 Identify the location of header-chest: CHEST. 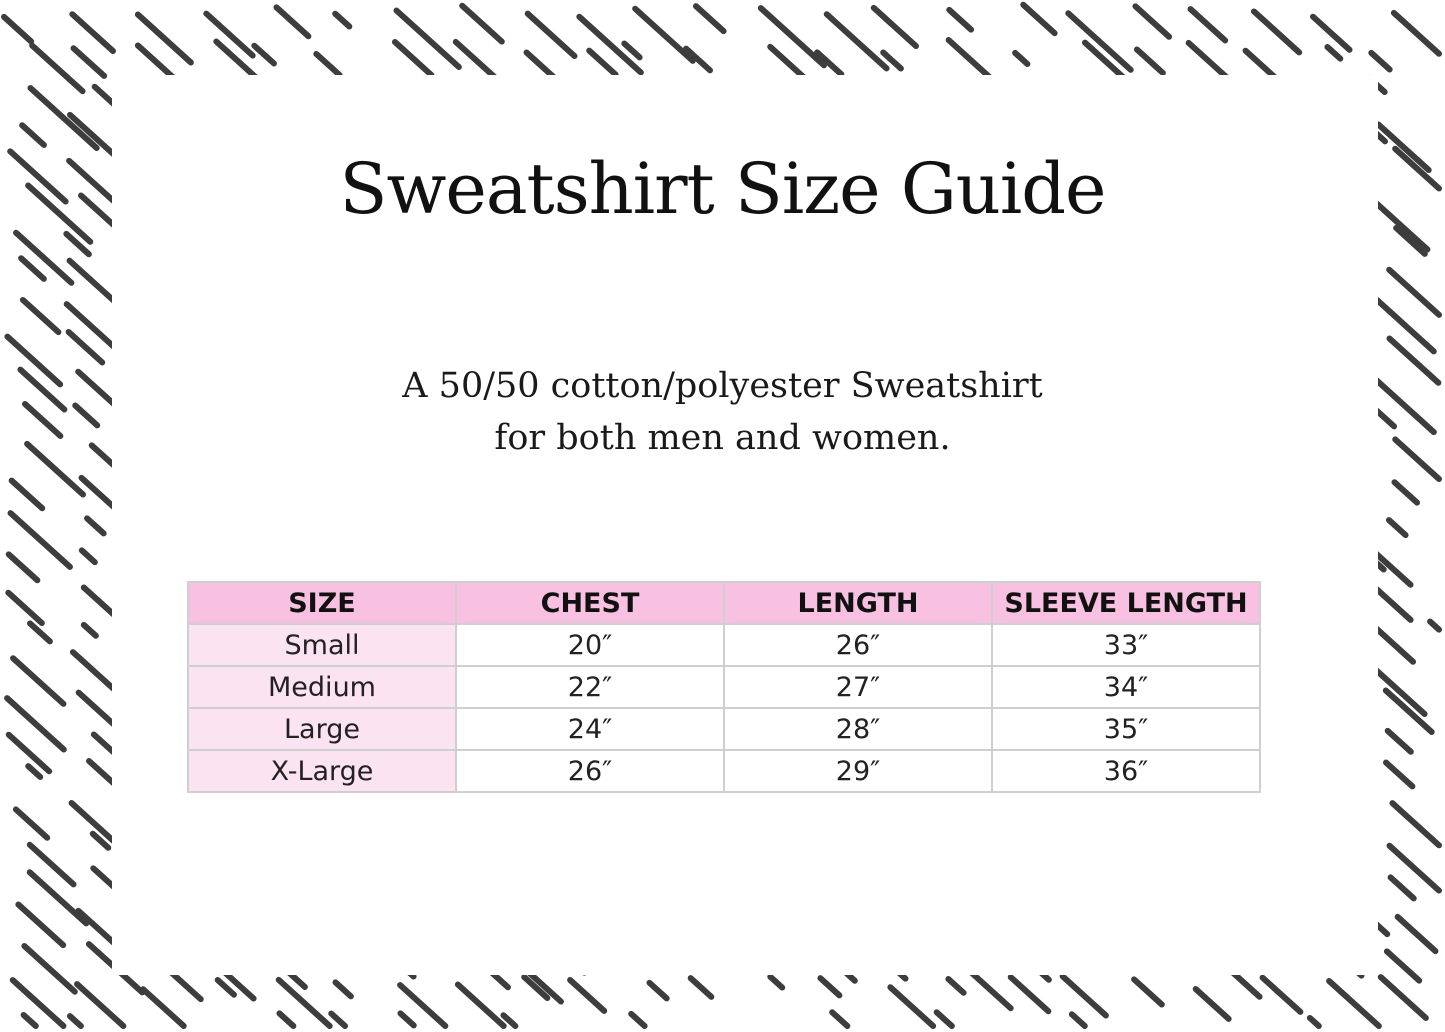
(590, 603).